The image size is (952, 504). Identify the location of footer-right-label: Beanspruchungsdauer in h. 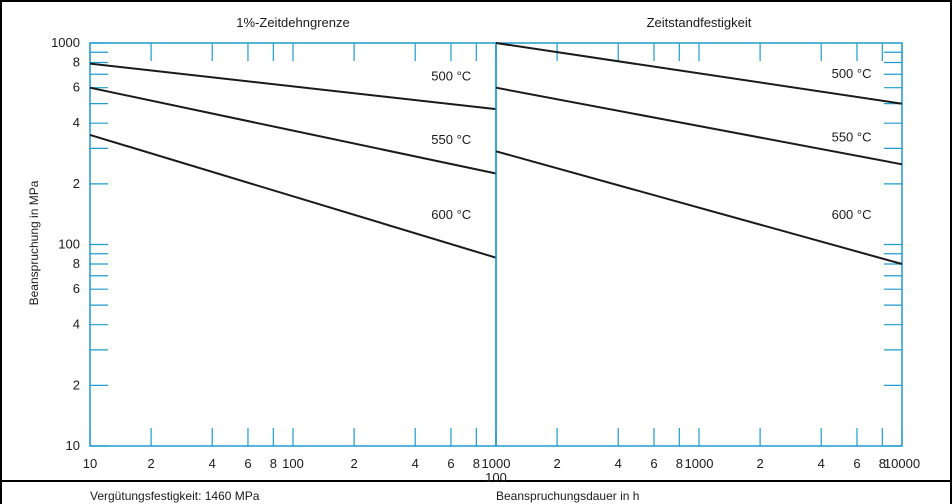
(567, 496).